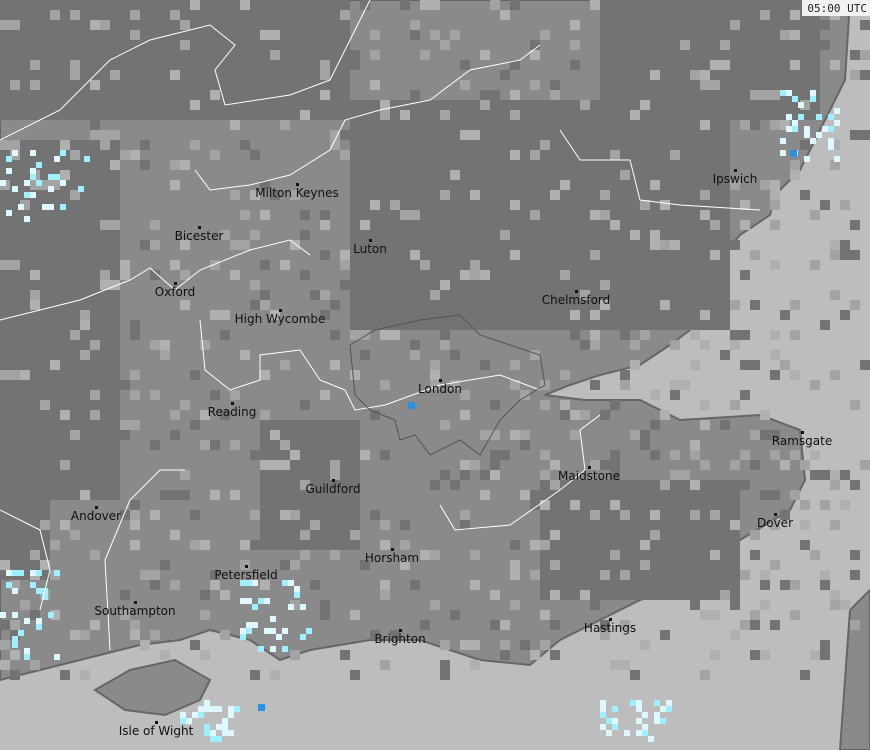 This screenshot has width=870, height=750. Describe the element at coordinates (152, 687) in the screenshot. I see `land-isle-of-wight` at that location.